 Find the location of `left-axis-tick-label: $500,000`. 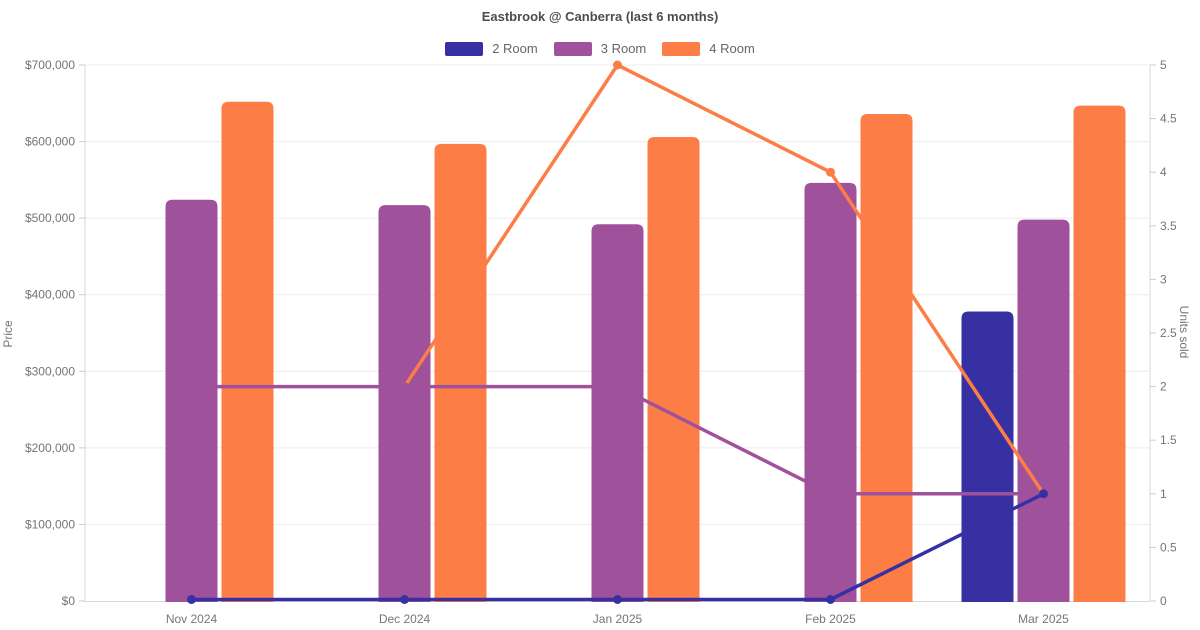

left-axis-tick-label: $500,000 is located at coordinates (50, 218).